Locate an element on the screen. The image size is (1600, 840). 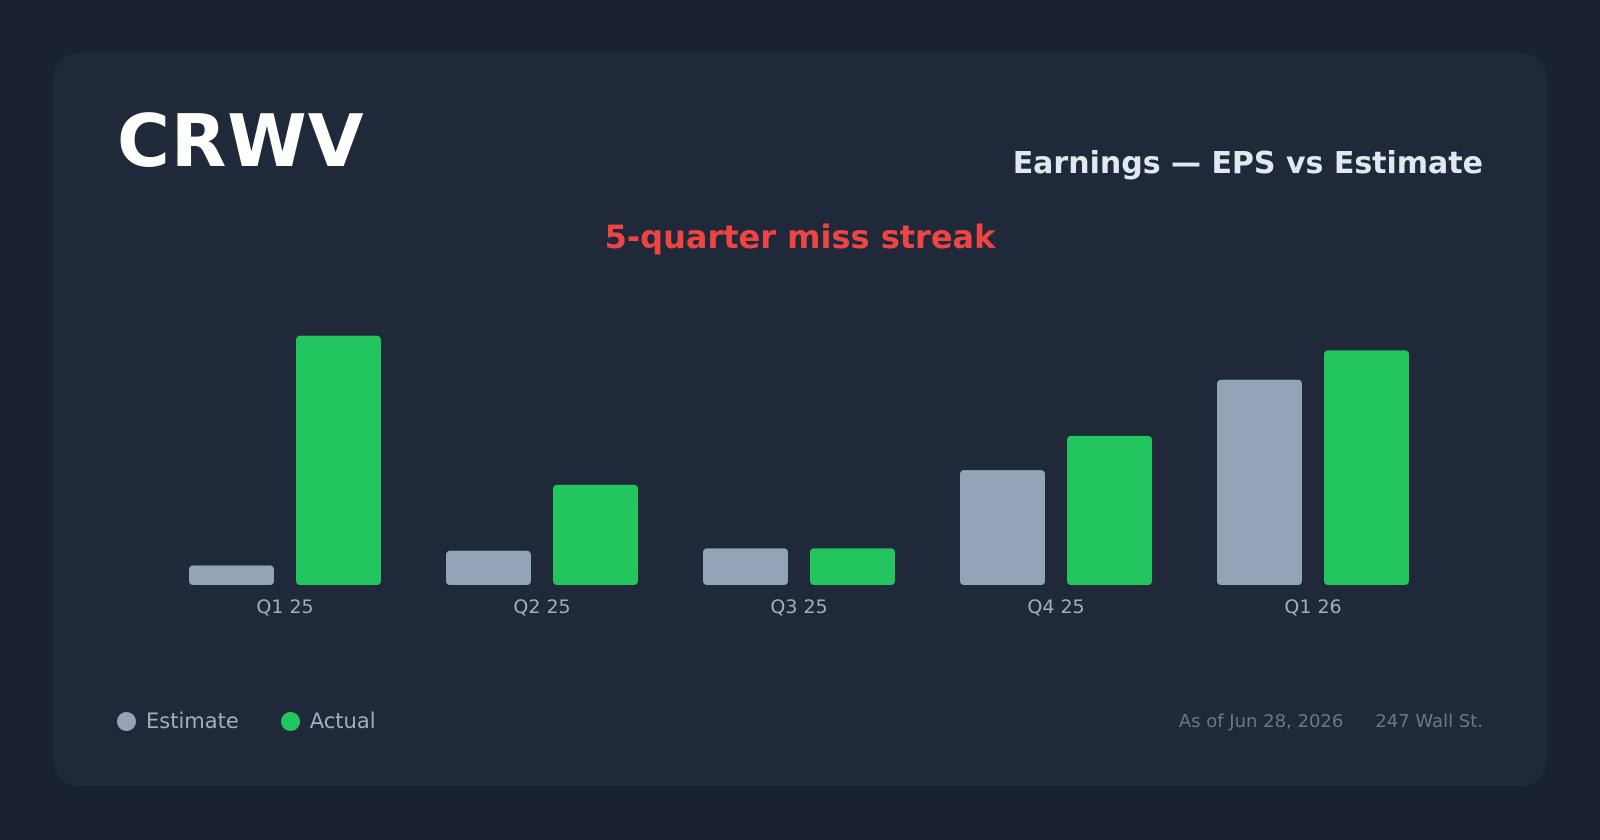
x-tick-label-q3-25: Q3 25 is located at coordinates (798, 607).